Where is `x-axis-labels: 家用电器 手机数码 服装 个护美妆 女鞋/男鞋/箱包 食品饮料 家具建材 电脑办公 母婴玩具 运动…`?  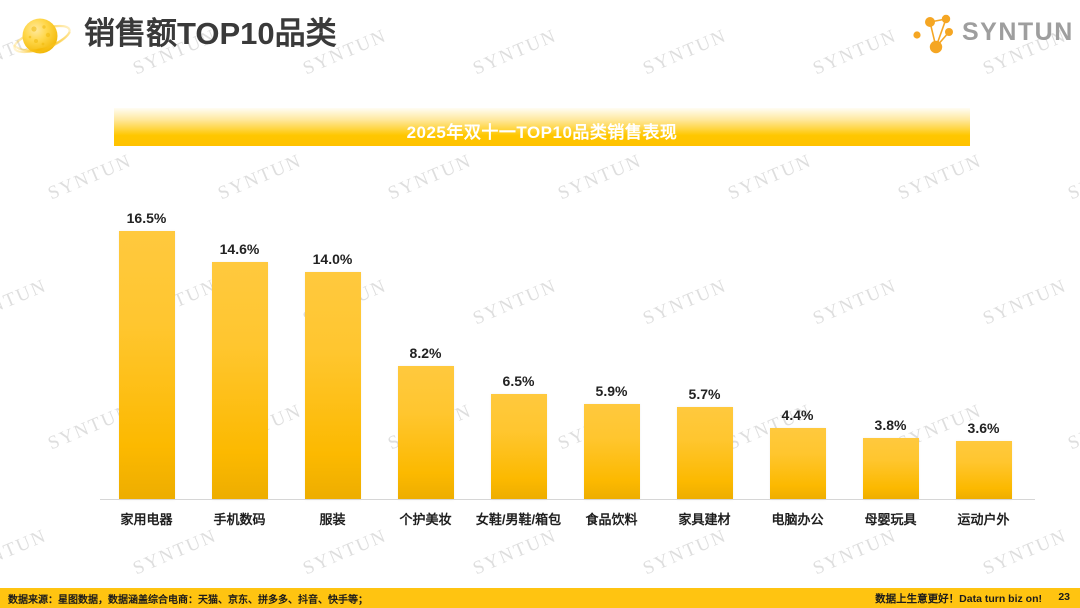 x-axis-labels: 家用电器 手机数码 服装 个护美妆 女鞋/男鞋/箱包 食品饮料 家具建材 电脑办公 母婴玩具 运动… is located at coordinates (565, 520).